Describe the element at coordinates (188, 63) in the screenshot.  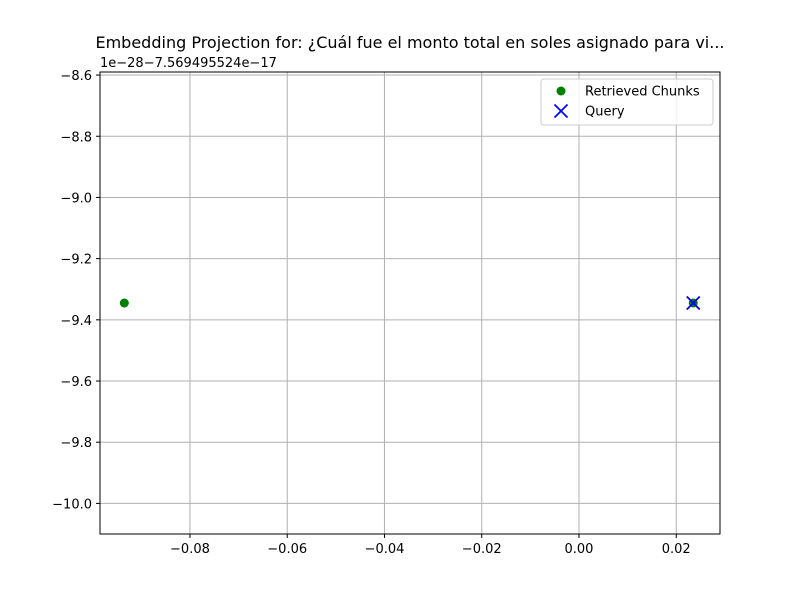
I see `y-offset-text: 1e−28−7.569495524e−17` at that location.